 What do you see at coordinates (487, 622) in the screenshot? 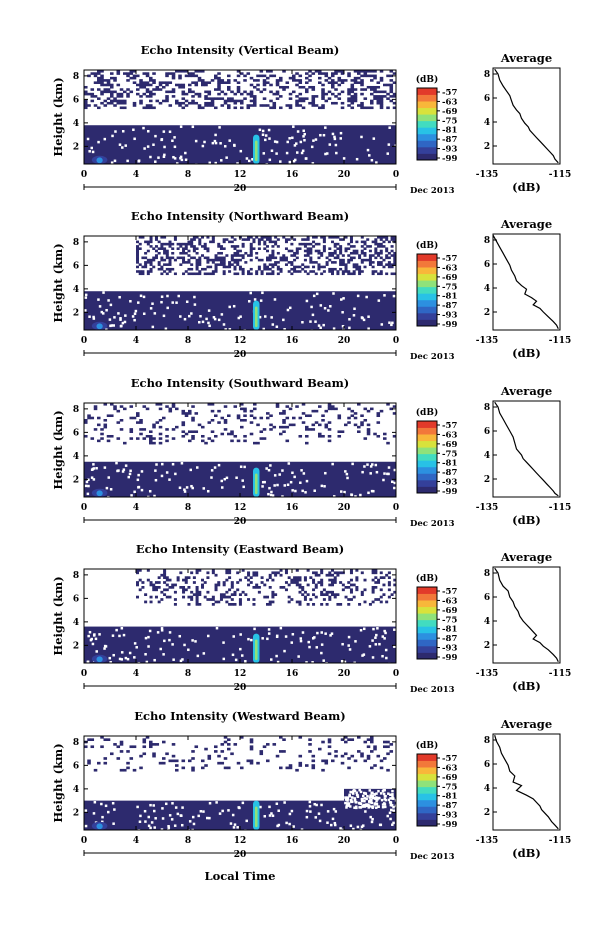
I see `y-tick-label: 4` at bounding box center [487, 622].